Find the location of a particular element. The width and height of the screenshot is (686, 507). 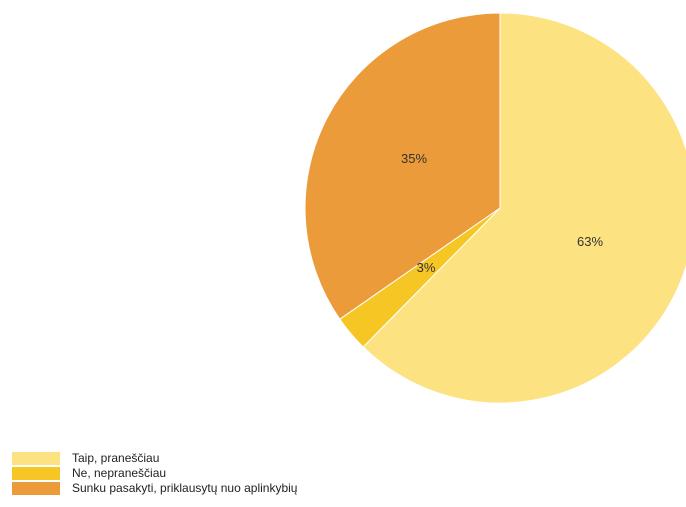

pie-slice-label: 3% is located at coordinates (426, 267).